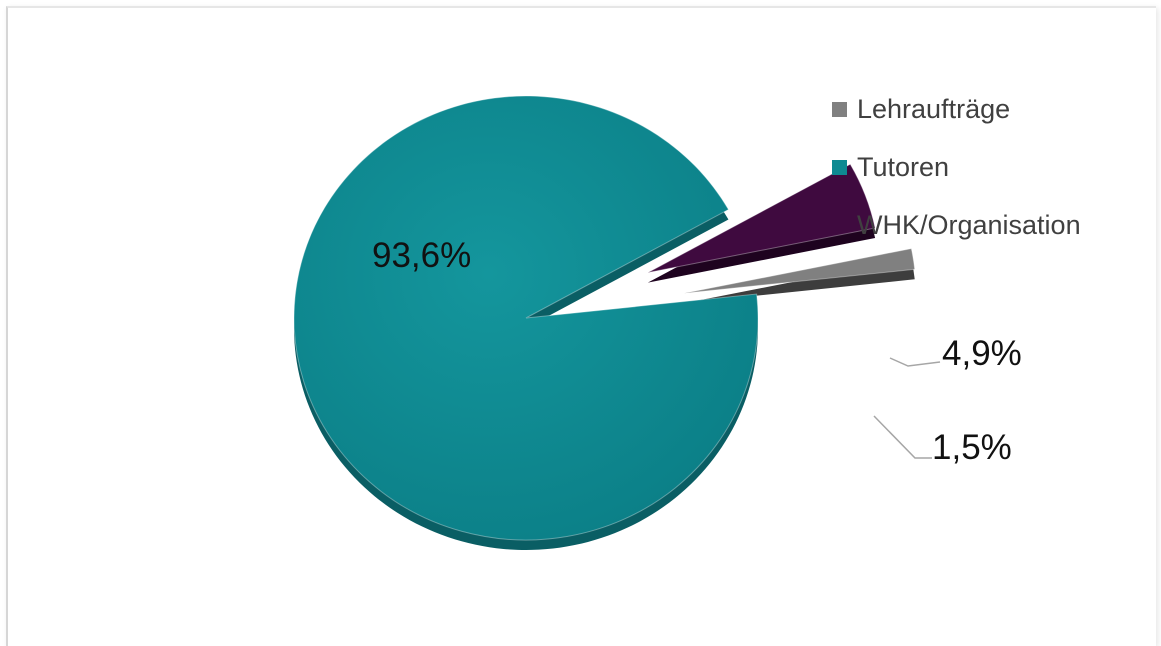  Describe the element at coordinates (907, 408) in the screenshot. I see `leader-lines` at that location.